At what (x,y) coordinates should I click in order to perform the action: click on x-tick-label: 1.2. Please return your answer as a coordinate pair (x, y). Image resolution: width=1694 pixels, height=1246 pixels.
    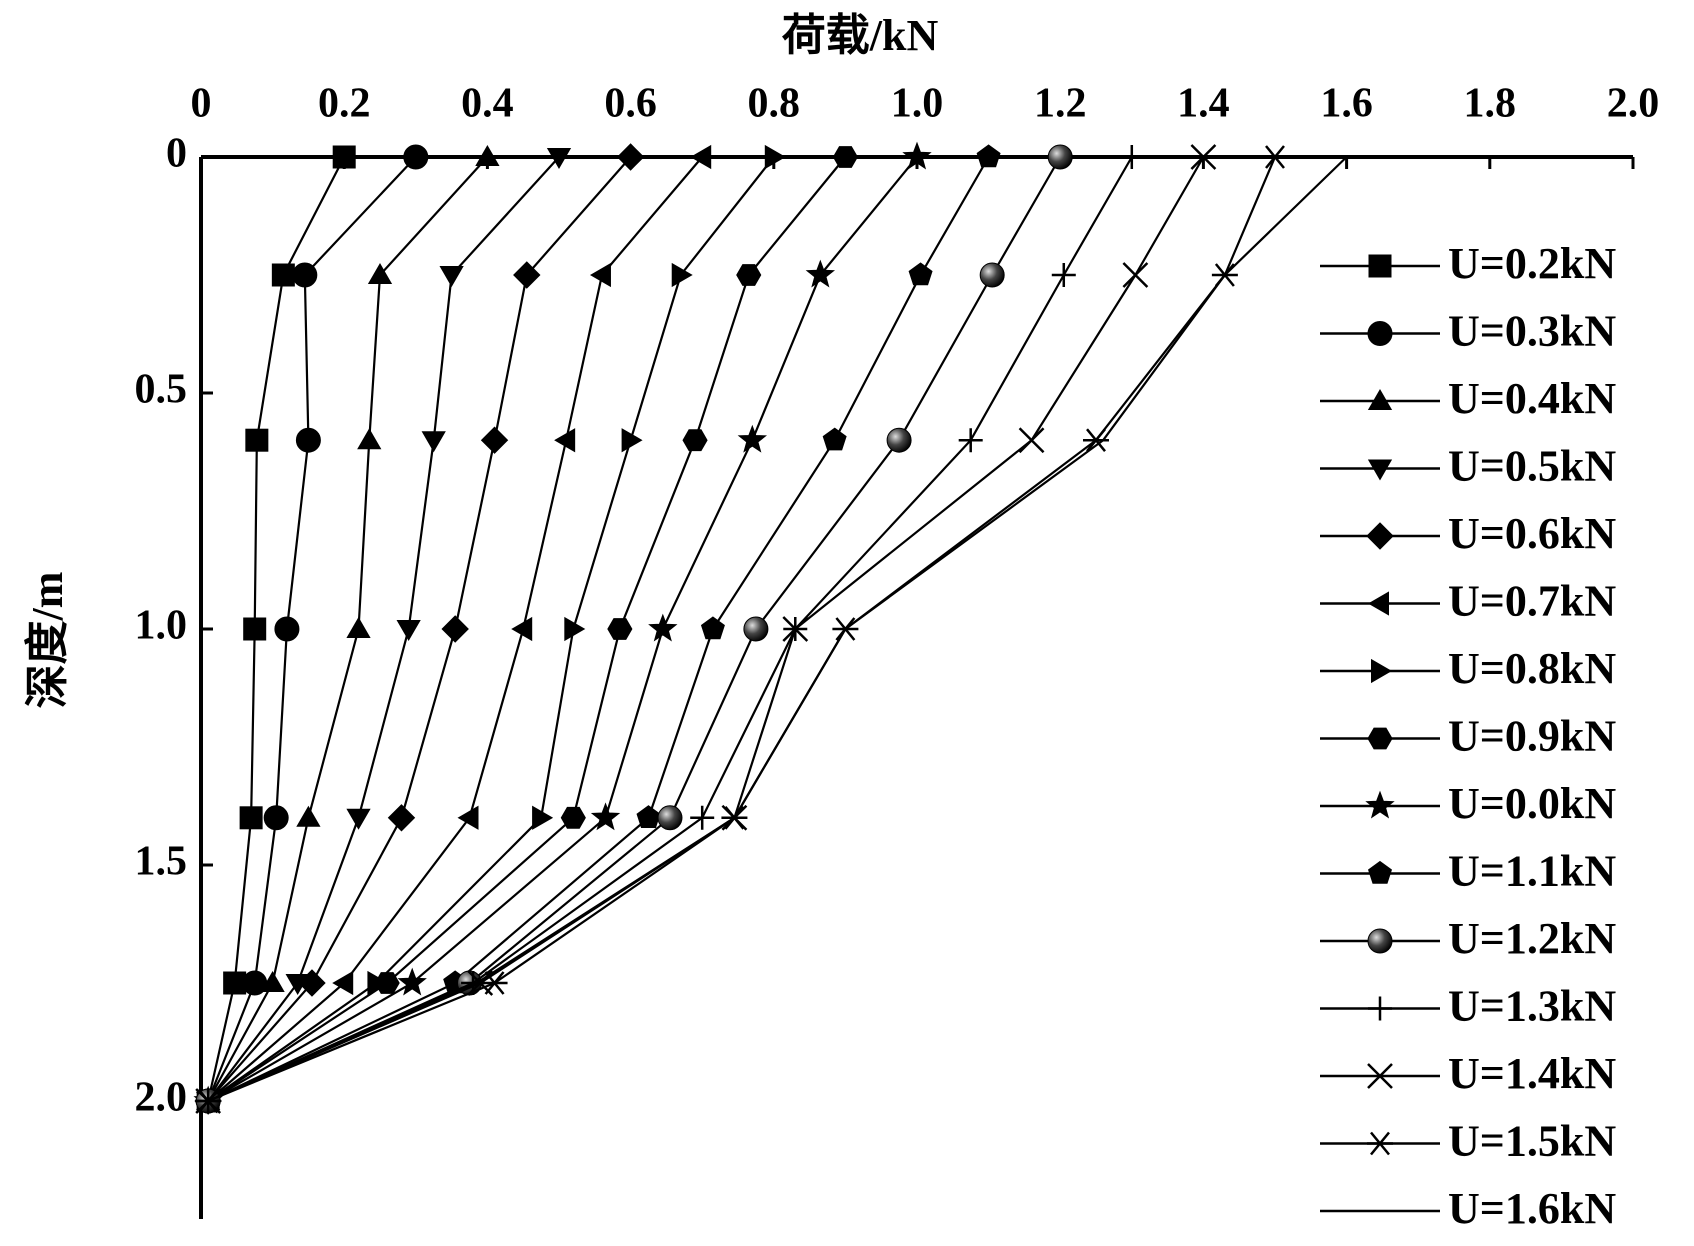
    Looking at the image, I should click on (1060, 104).